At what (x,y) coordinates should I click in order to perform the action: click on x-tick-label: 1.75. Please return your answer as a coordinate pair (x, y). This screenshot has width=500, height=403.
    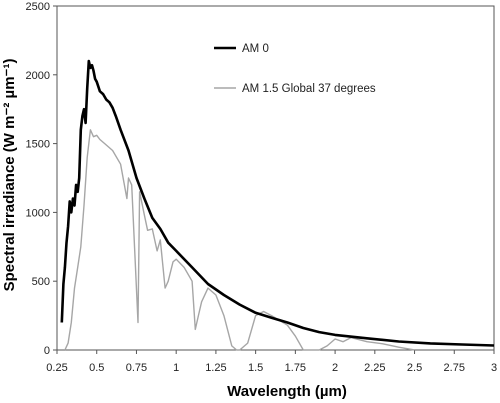
    Looking at the image, I should click on (295, 368).